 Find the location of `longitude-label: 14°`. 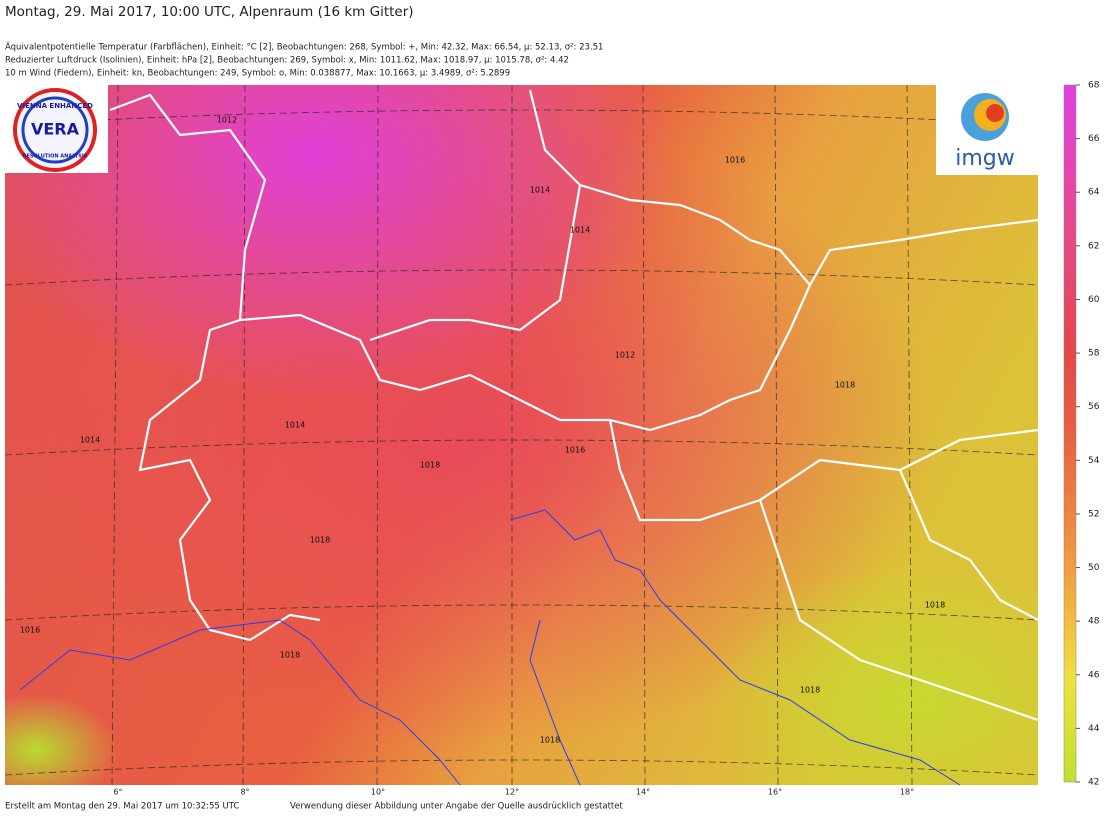

longitude-label: 14° is located at coordinates (643, 792).